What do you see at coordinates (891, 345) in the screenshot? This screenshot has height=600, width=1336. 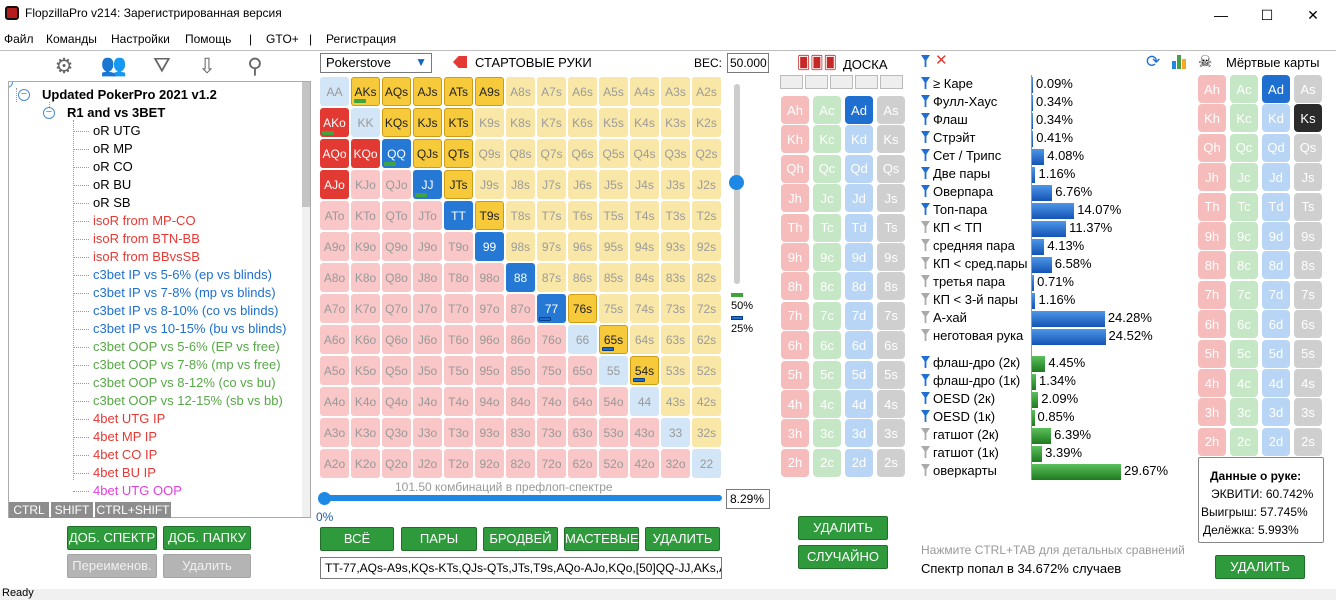 I see `card-6s: 6s` at bounding box center [891, 345].